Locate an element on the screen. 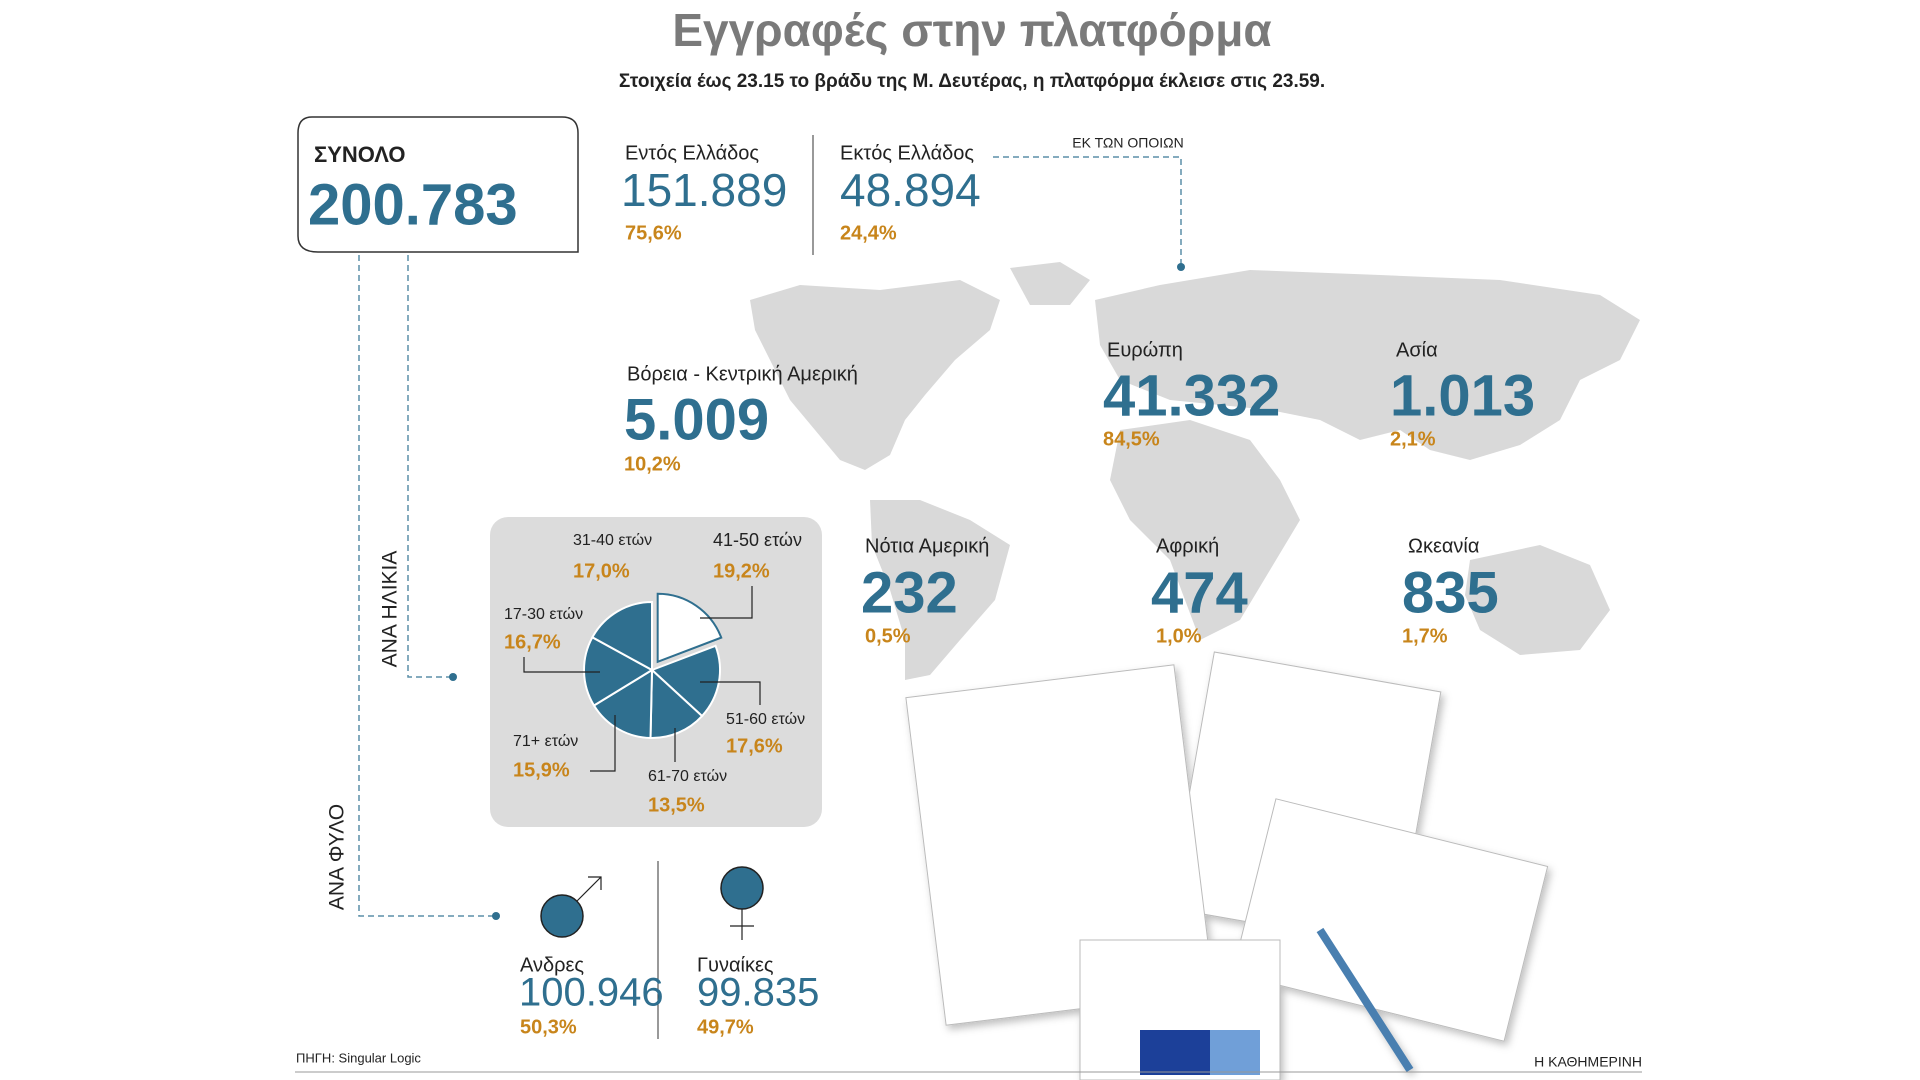  pie-value-label: 17,6% is located at coordinates (754, 746).